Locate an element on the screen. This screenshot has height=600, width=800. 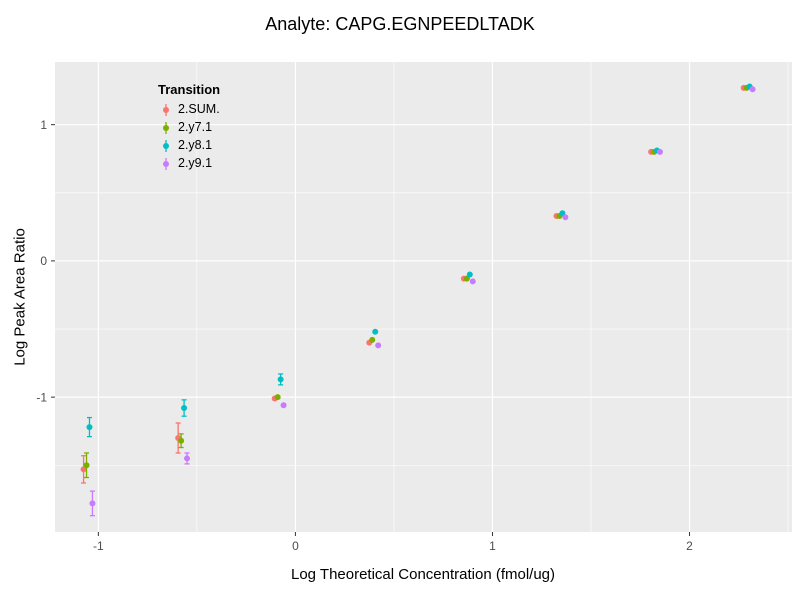
legend-item-label: 2.SUM. is located at coordinates (199, 109).